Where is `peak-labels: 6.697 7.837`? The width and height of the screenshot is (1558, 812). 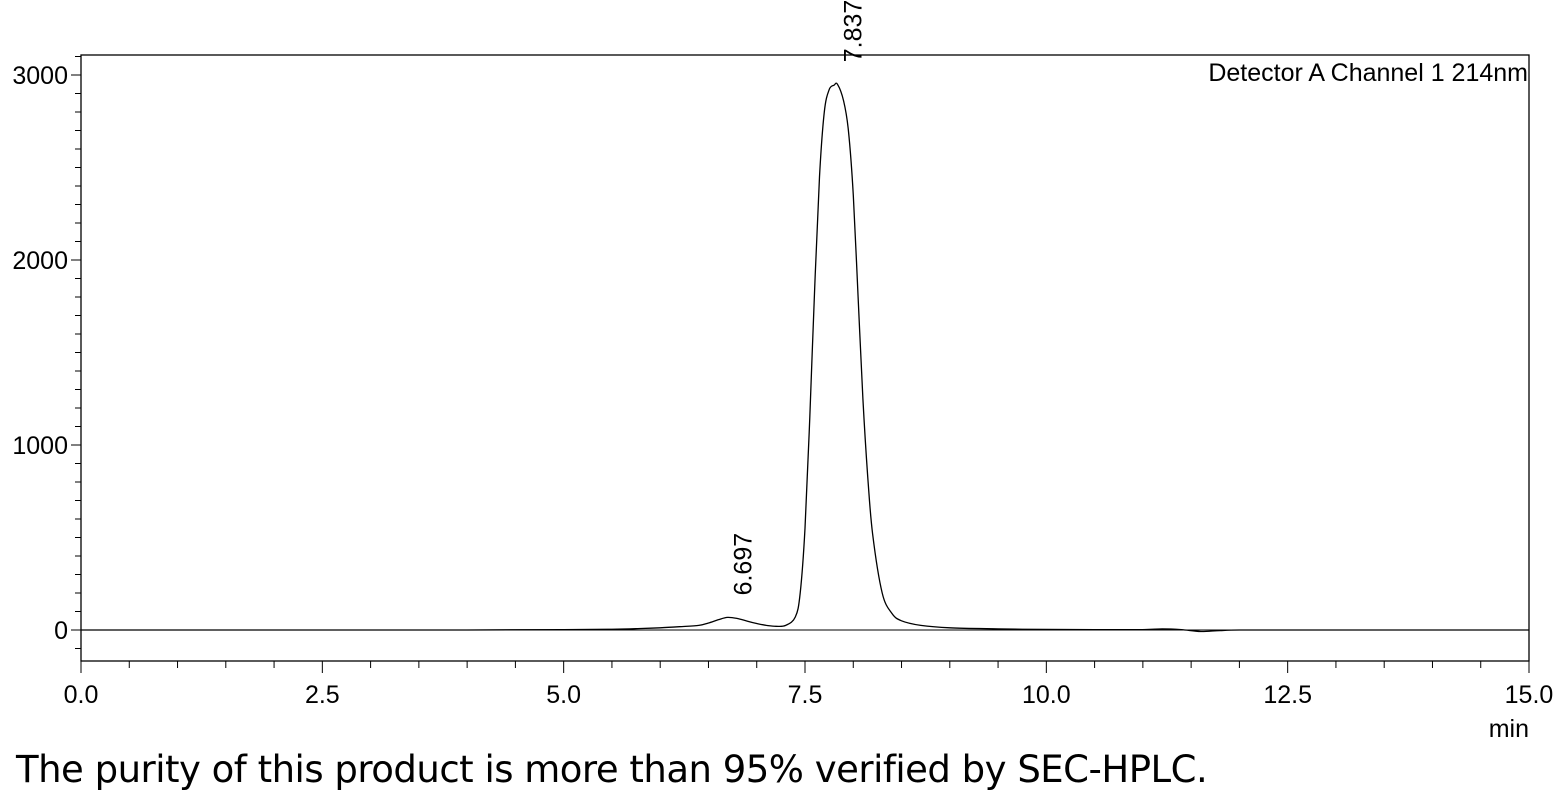 peak-labels: 6.697 7.837 is located at coordinates (798, 297).